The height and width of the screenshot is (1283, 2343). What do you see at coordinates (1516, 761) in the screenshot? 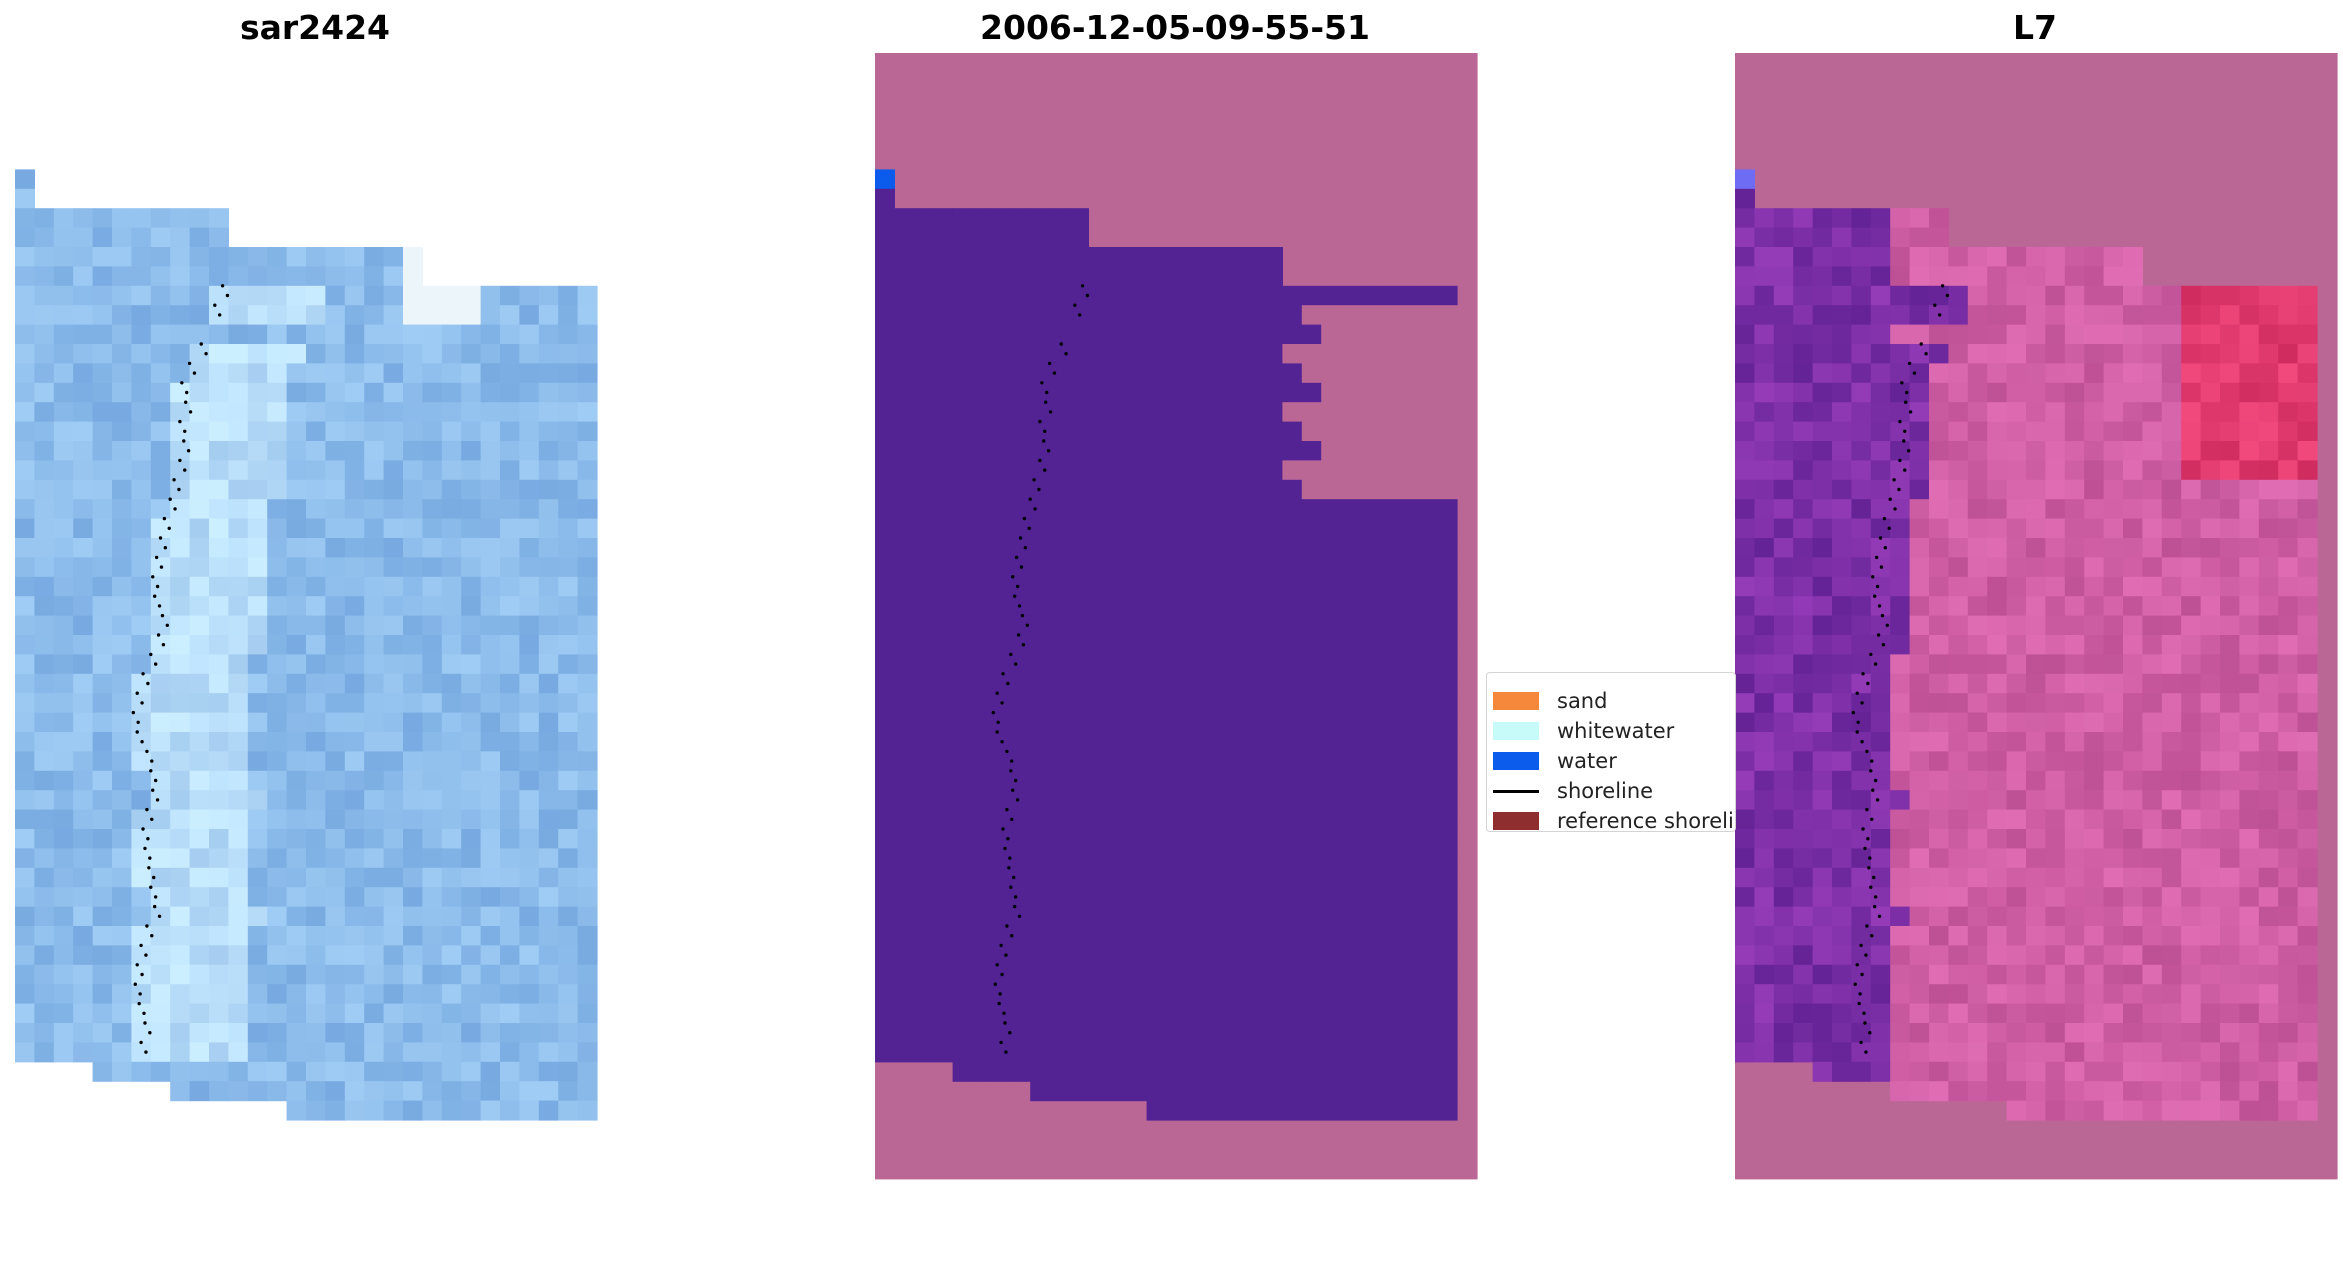
I see `water-swatch` at bounding box center [1516, 761].